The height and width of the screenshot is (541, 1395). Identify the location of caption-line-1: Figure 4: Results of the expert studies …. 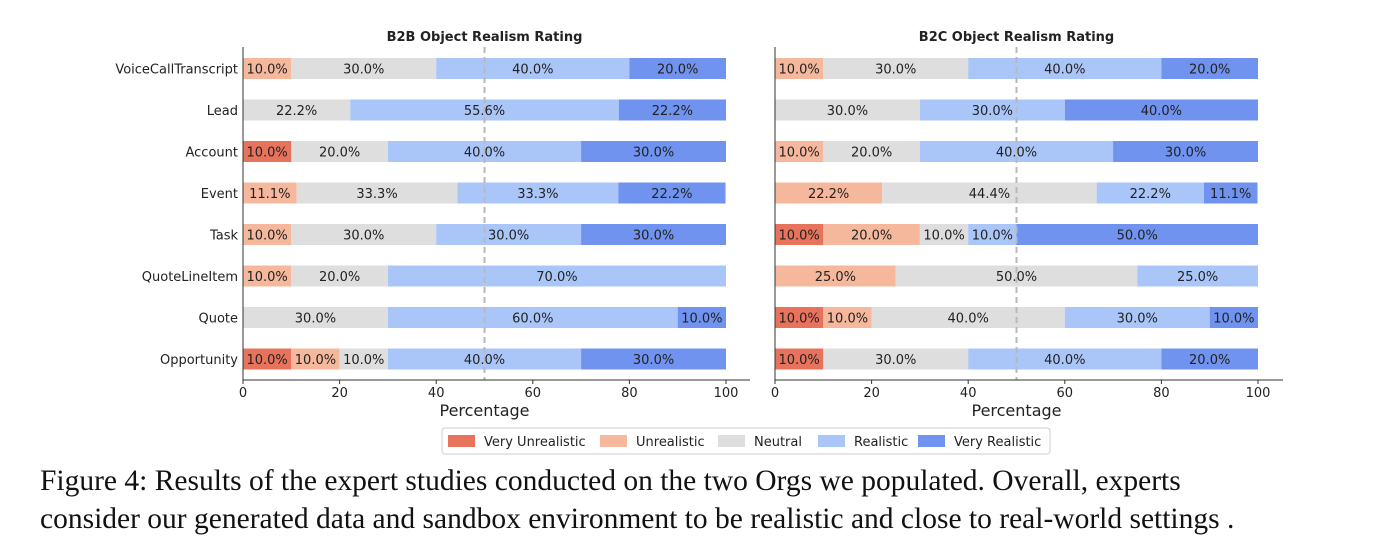
(610, 481).